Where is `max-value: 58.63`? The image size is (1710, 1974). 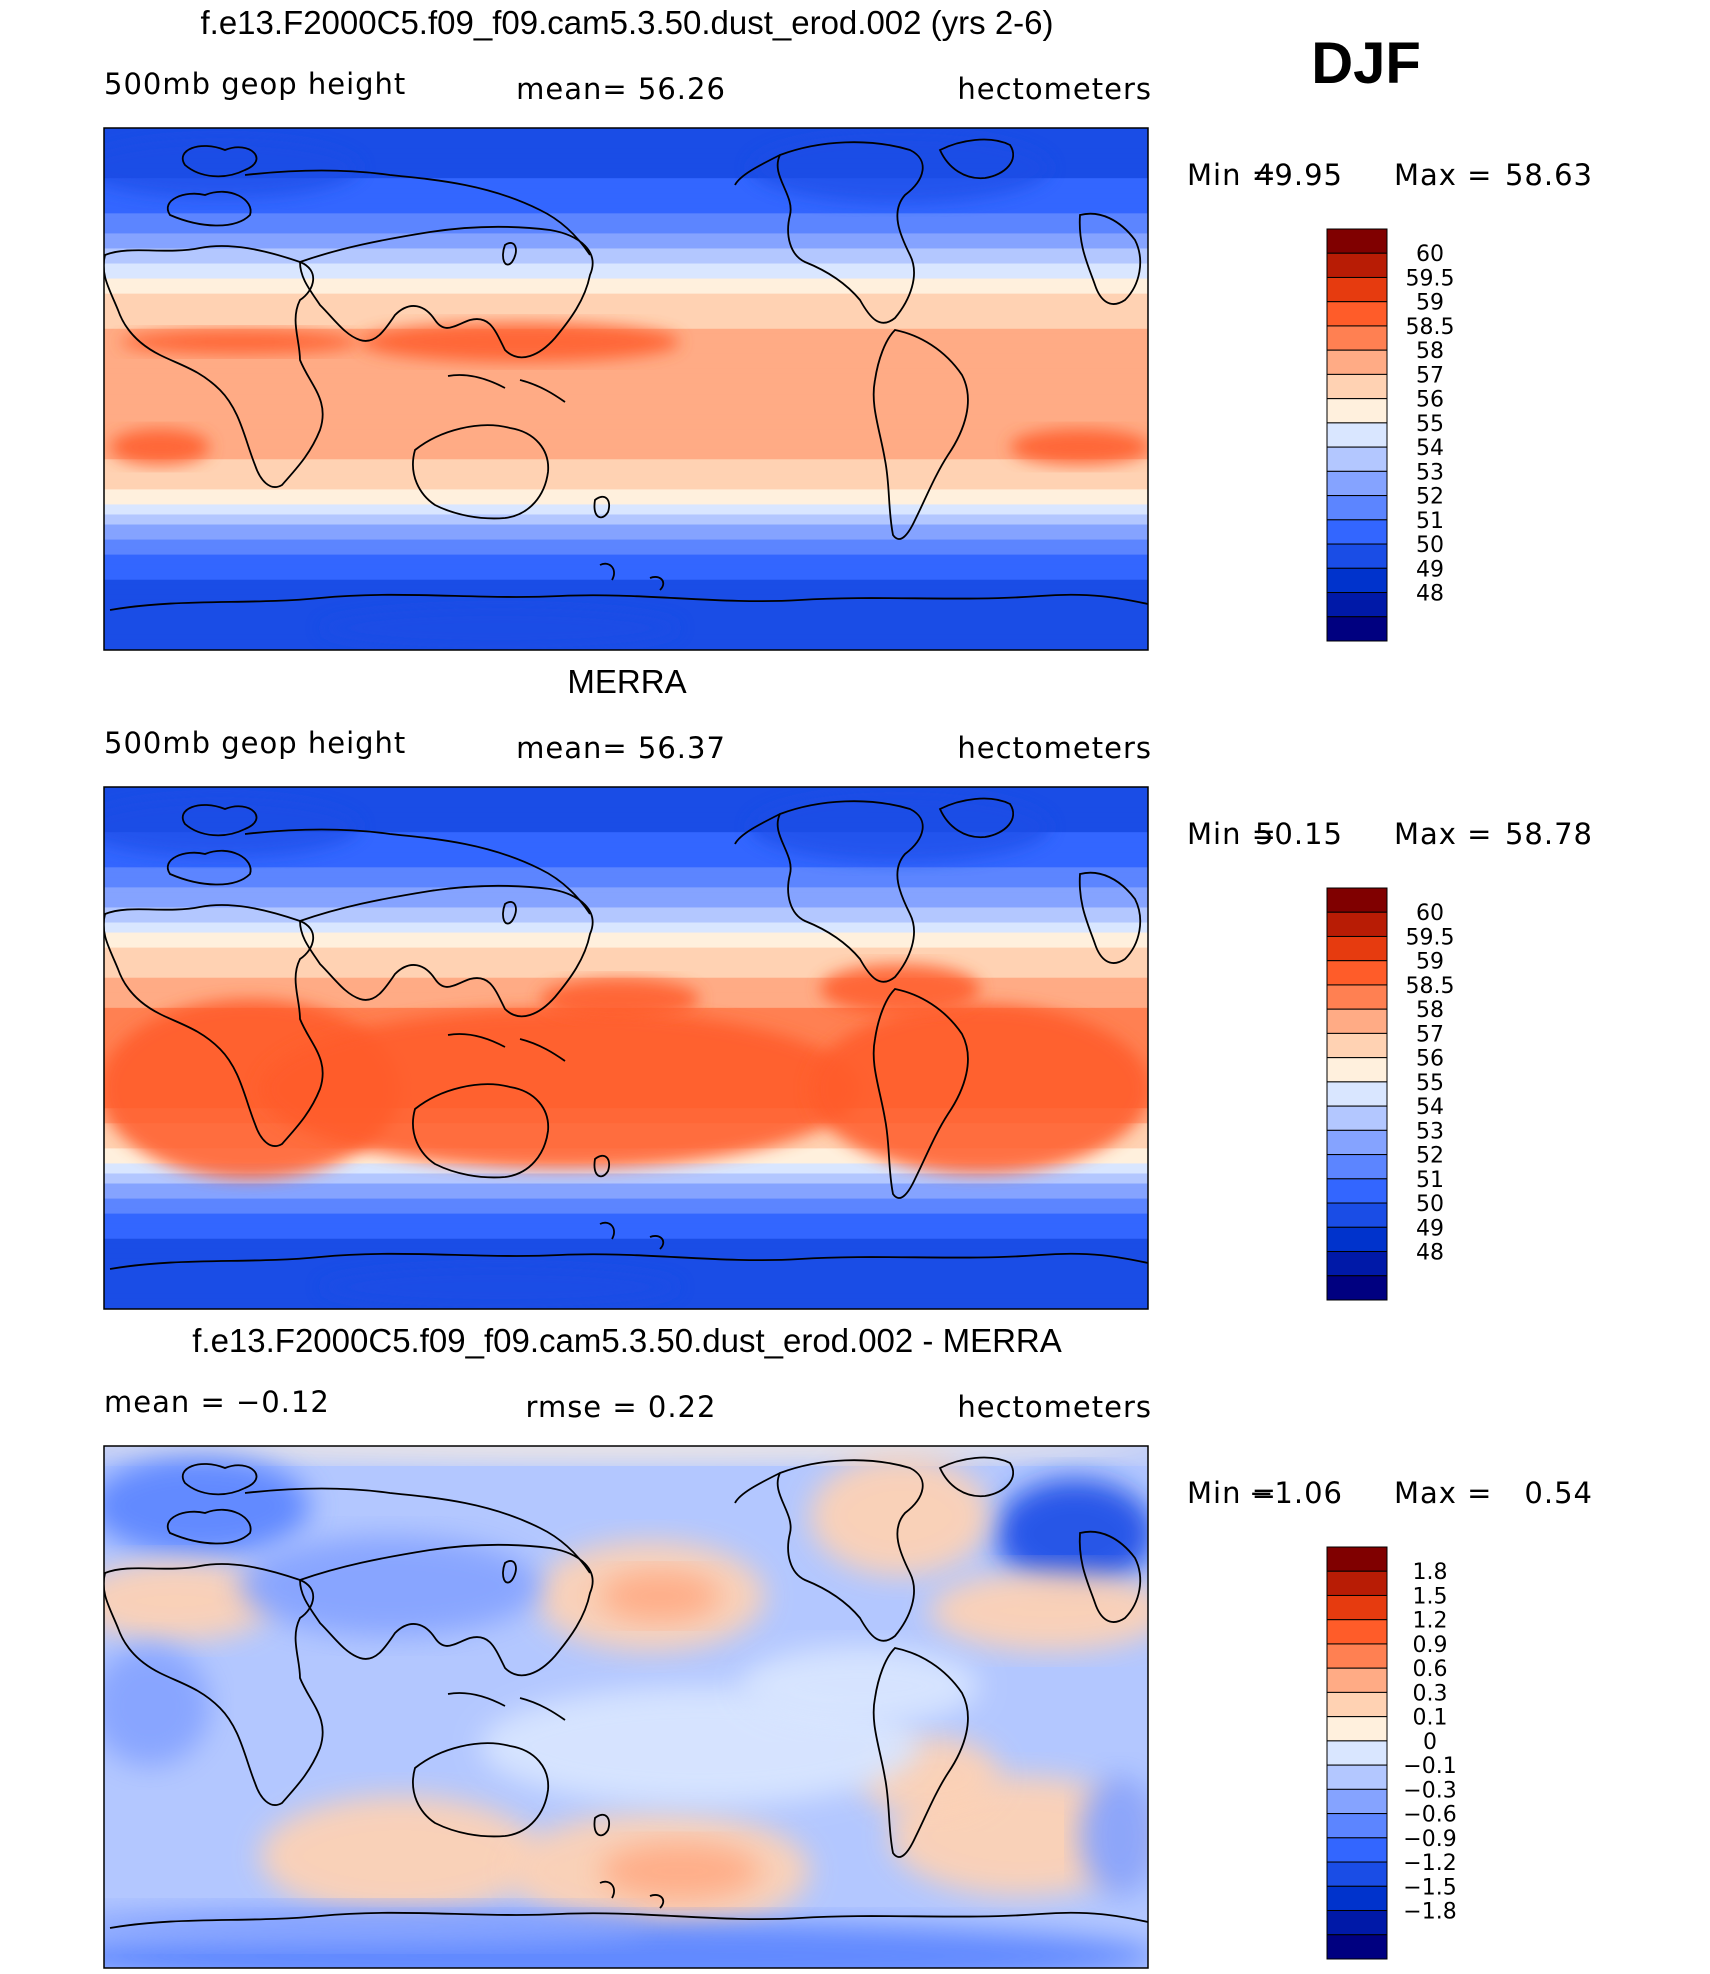
max-value: 58.63 is located at coordinates (1549, 175).